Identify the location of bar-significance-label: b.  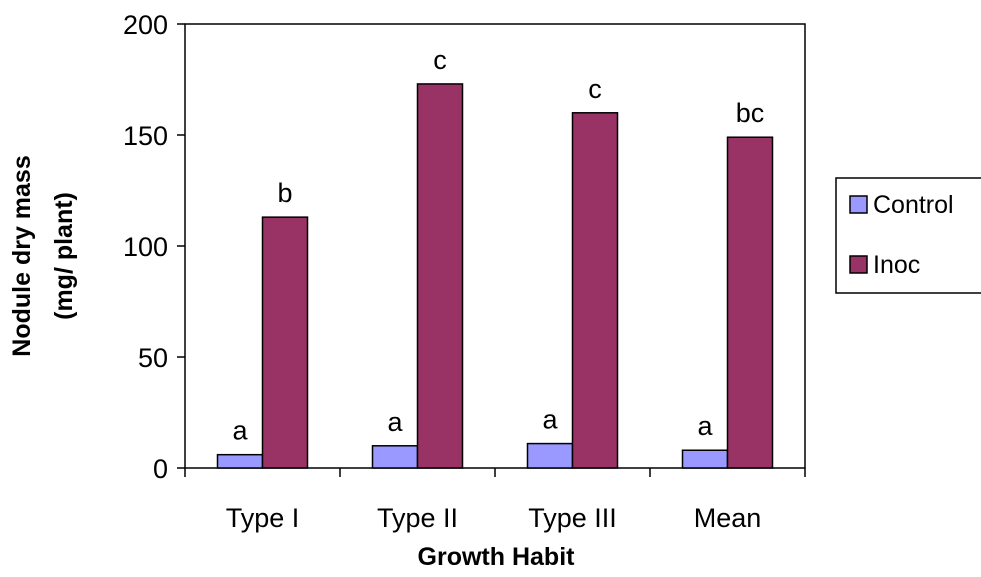
(284, 193).